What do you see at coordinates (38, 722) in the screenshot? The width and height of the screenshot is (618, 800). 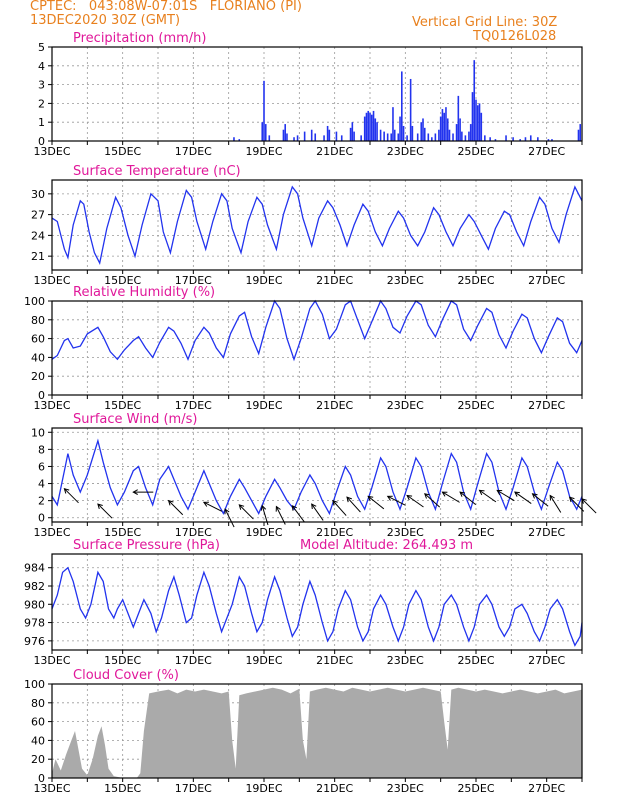 I see `y-tick-label: 60` at bounding box center [38, 722].